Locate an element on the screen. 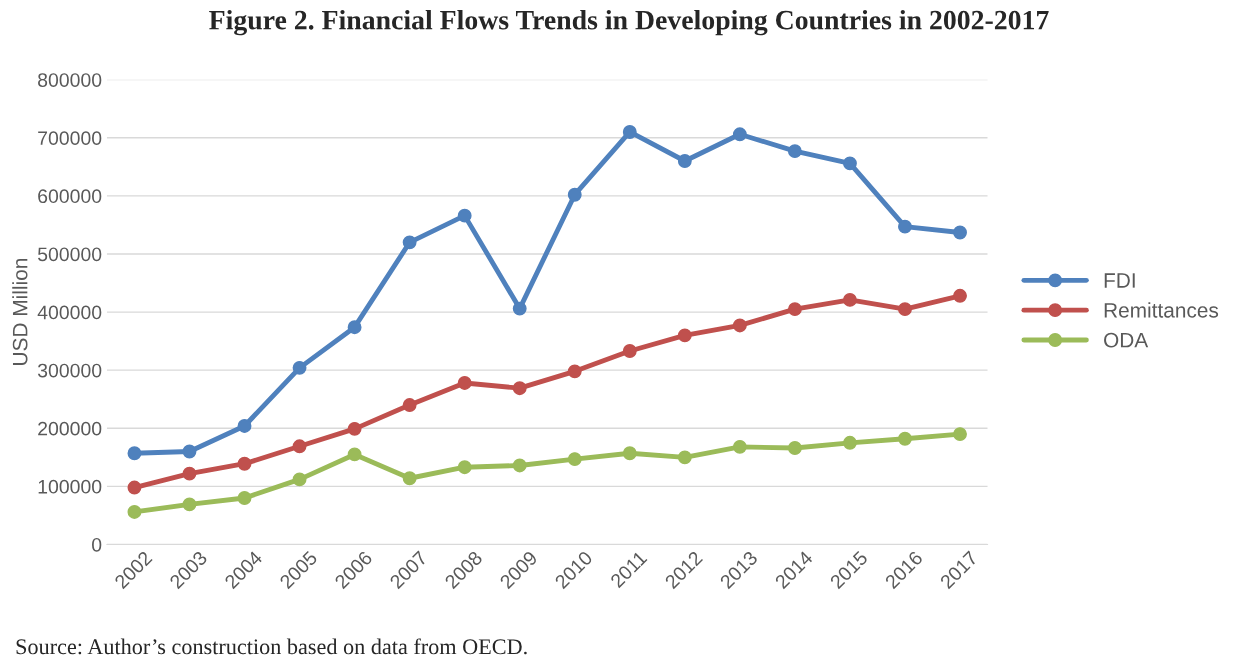 Image resolution: width=1258 pixels, height=664 pixels. y-tick-label: 800000 is located at coordinates (70, 80).